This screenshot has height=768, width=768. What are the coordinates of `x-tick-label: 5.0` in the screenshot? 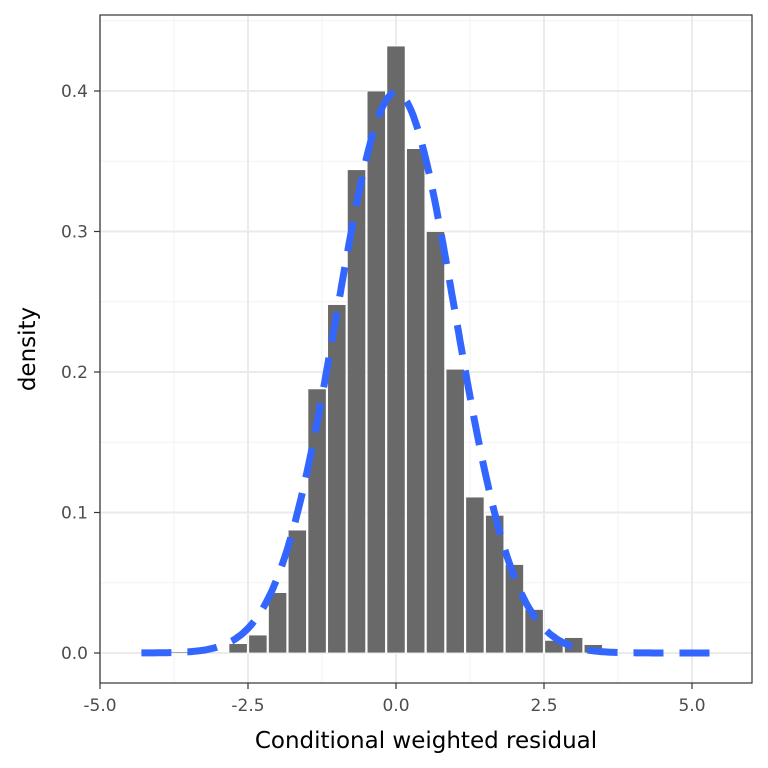 It's located at (691, 706).